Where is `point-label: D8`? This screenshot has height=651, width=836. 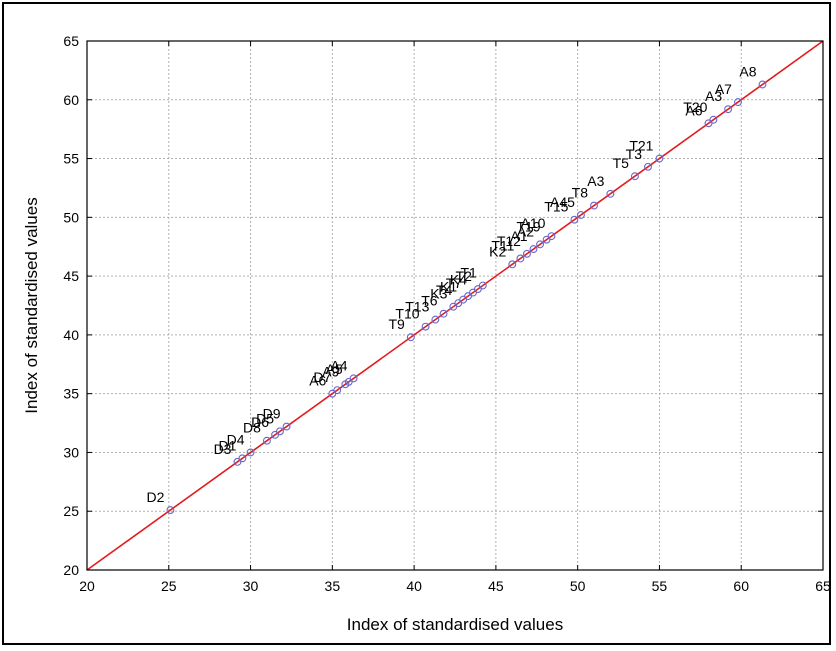
point-label: D8 is located at coordinates (252, 428).